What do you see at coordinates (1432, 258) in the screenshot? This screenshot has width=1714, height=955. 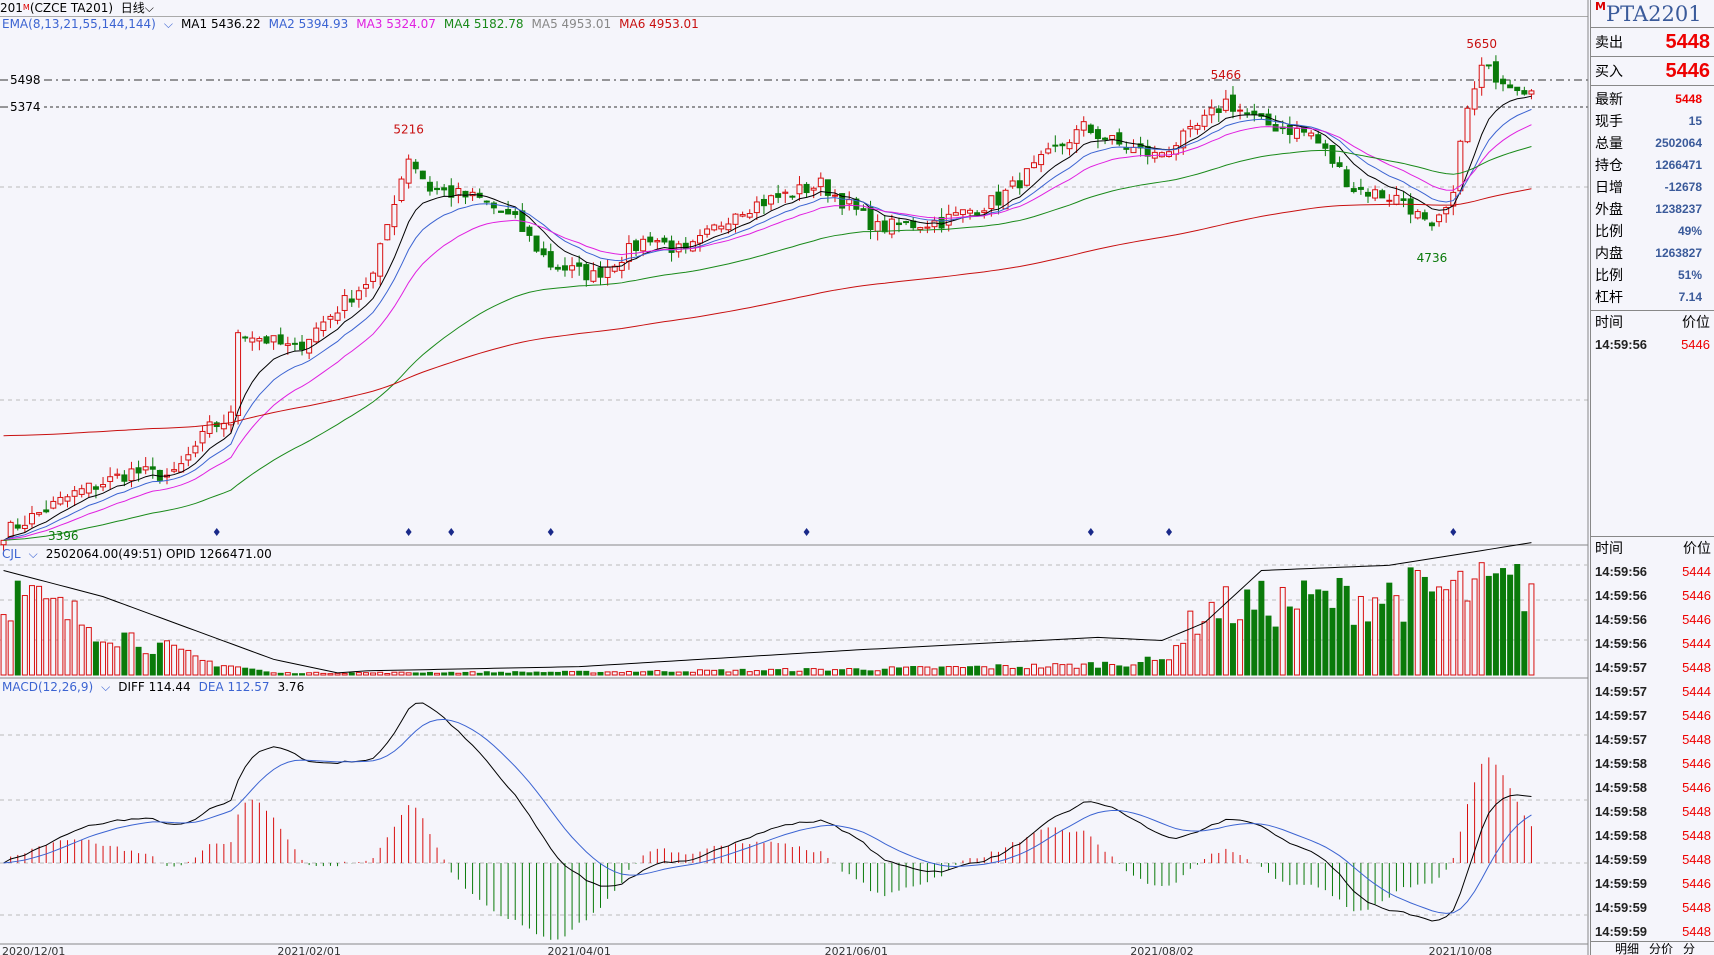 I see `extreme-label: 4736` at bounding box center [1432, 258].